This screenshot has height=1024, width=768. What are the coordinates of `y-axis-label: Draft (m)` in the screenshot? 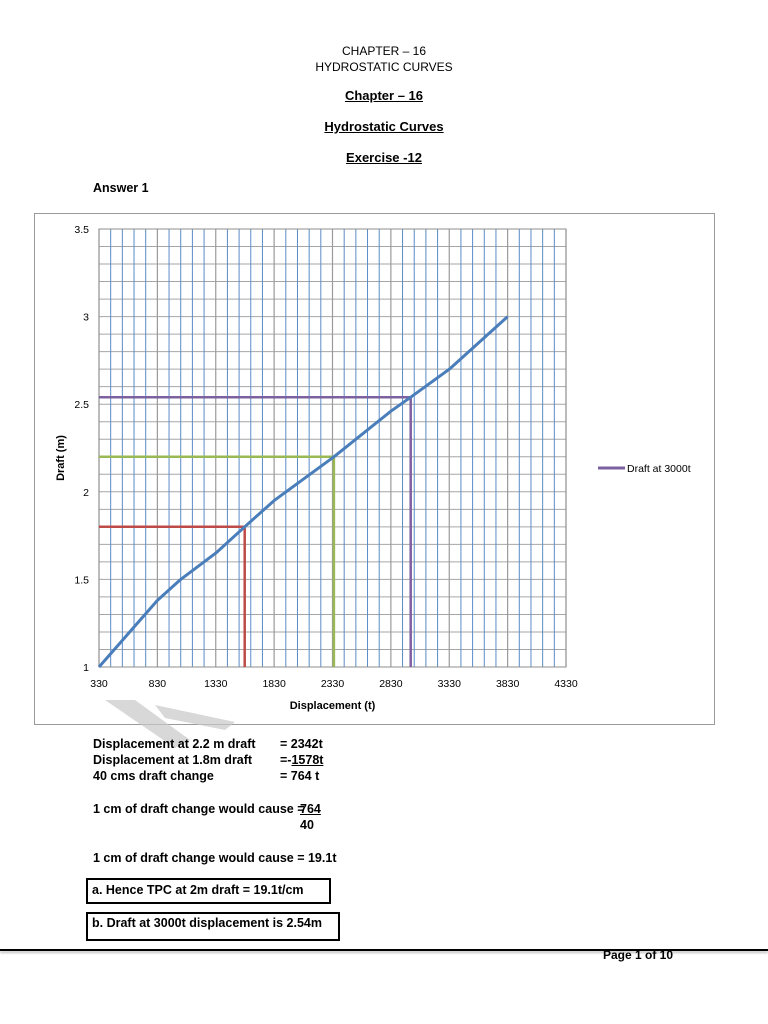 It's located at (61, 458).